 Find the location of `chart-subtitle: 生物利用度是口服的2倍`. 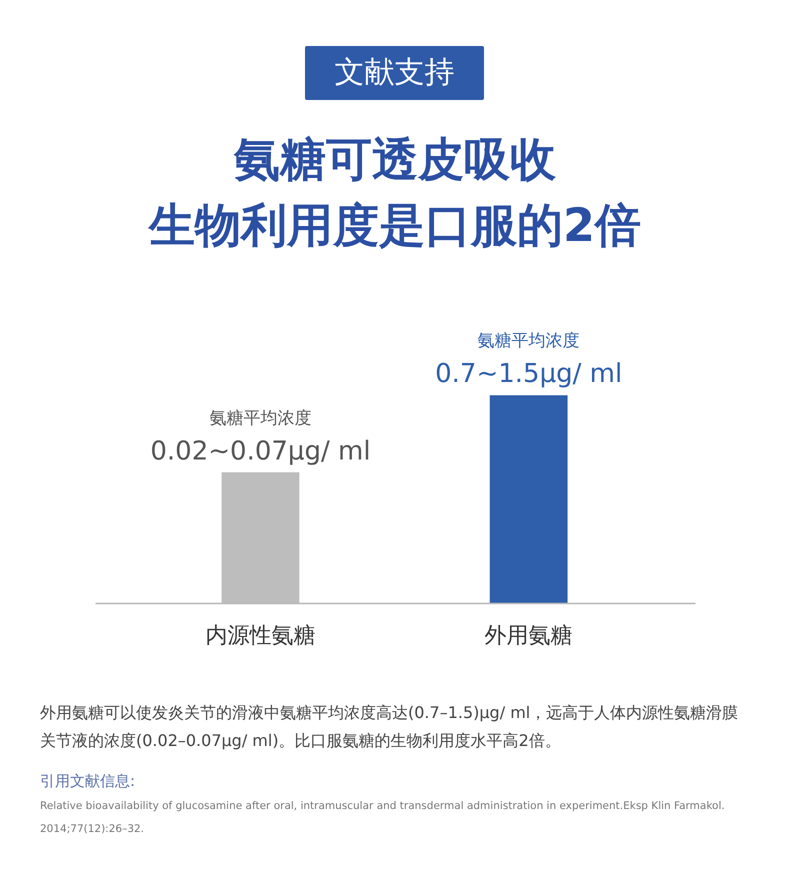

chart-subtitle: 生物利用度是口服的2倍 is located at coordinates (394, 225).